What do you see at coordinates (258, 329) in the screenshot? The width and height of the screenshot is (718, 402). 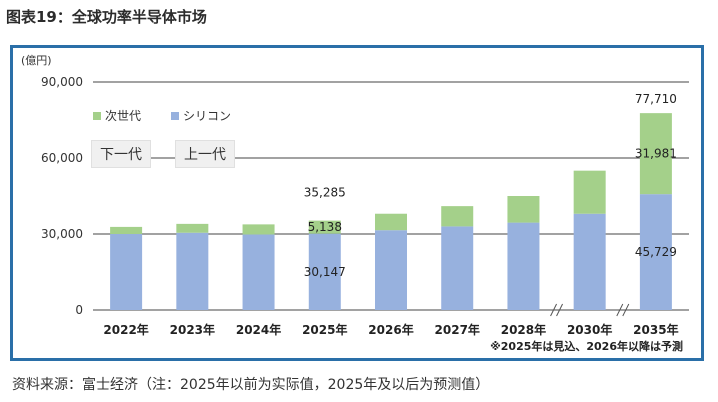 I see `x-tick-label: 2024年` at bounding box center [258, 329].